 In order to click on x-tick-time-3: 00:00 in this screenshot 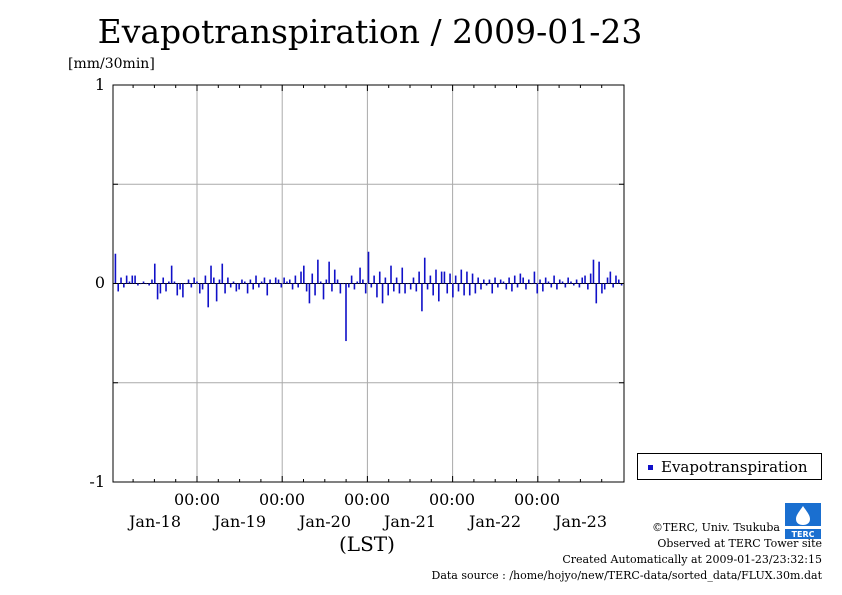, I will do `click(367, 499)`.